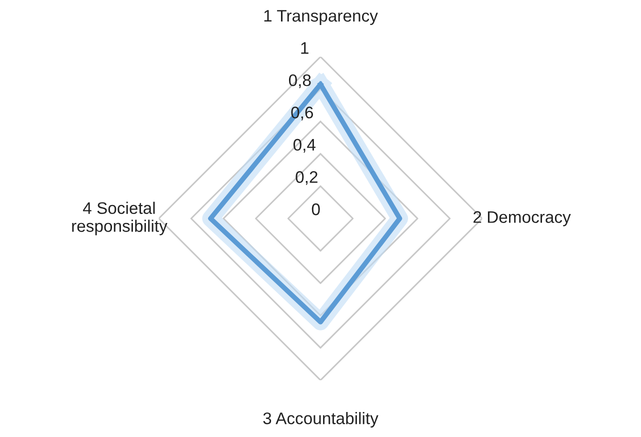 Image resolution: width=641 pixels, height=437 pixels. I want to click on y-tick-label: 0,4, so click(304, 145).